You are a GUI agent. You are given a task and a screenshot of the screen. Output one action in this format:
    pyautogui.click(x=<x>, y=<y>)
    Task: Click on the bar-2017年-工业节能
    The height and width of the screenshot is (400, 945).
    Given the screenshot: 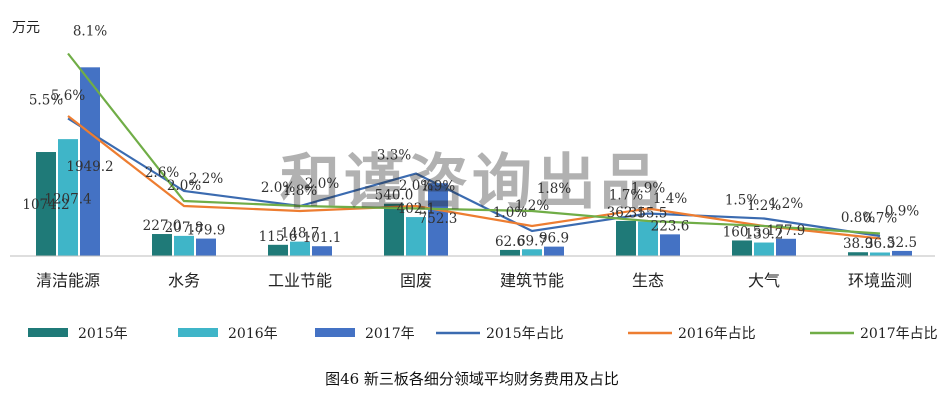 What is the action you would take?
    pyautogui.click(x=322, y=251)
    